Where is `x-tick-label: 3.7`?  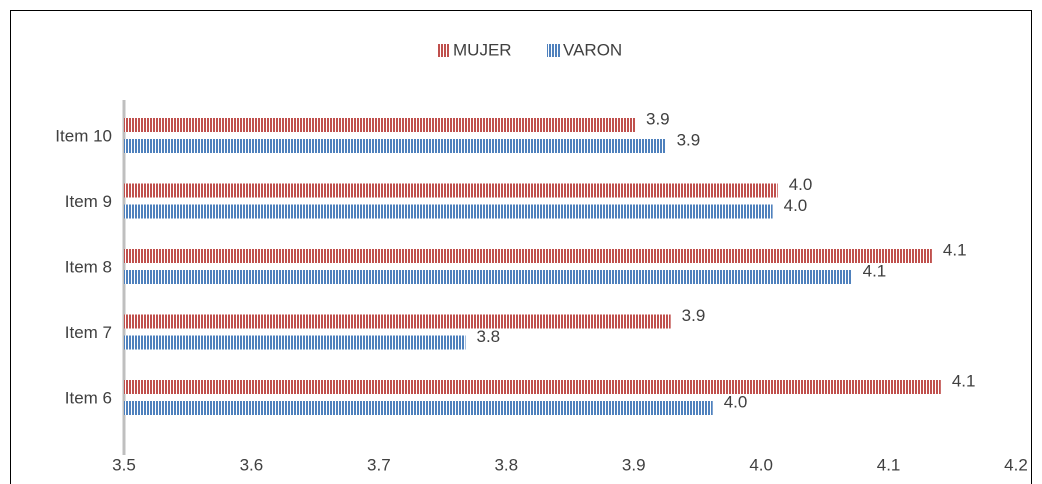 x-tick-label: 3.7 is located at coordinates (379, 464).